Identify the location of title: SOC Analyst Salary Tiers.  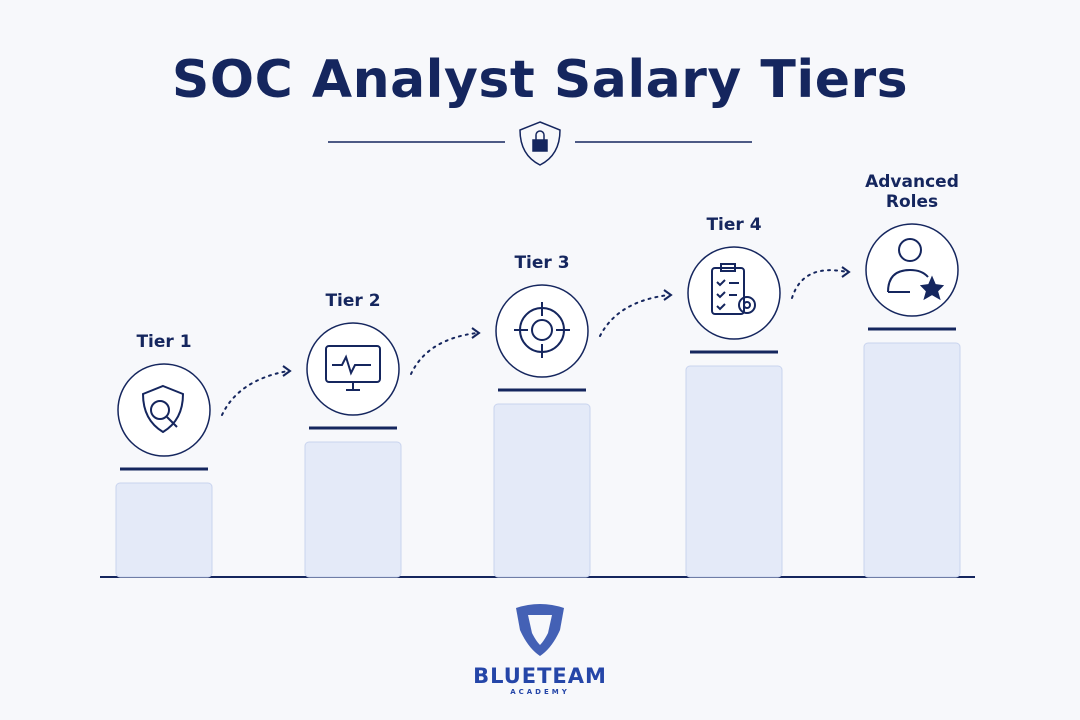
(540, 80).